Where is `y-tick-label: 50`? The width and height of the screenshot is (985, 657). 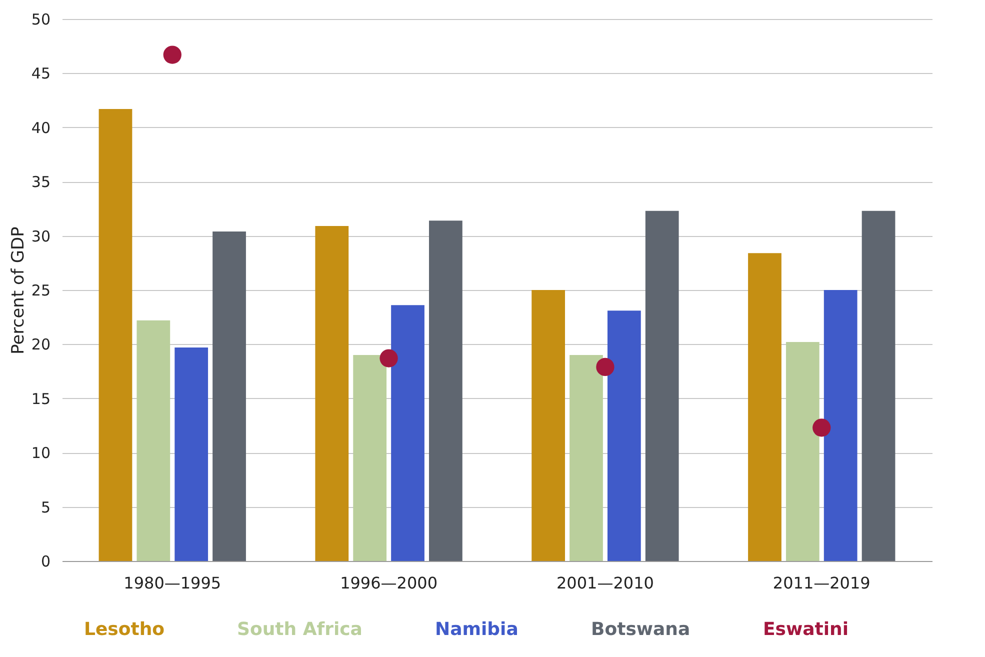 y-tick-label: 50 is located at coordinates (40, 19).